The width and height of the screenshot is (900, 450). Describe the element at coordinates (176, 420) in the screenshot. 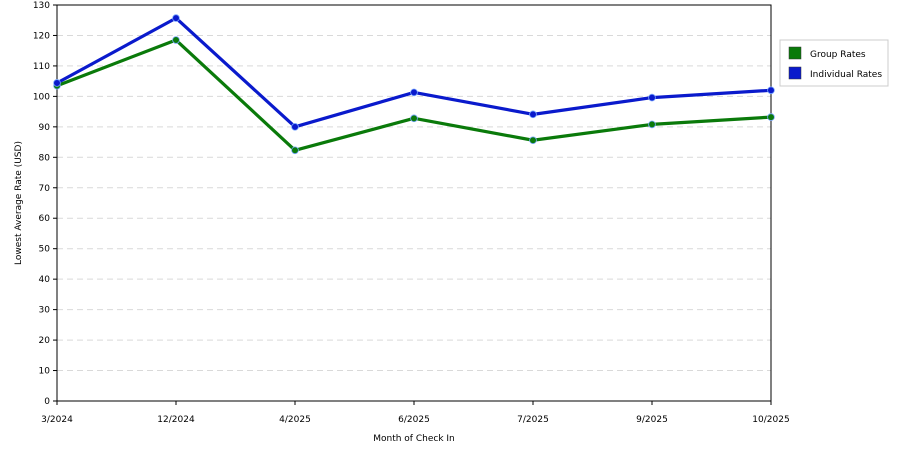

I see `x-tick-label: 12/2024` at that location.